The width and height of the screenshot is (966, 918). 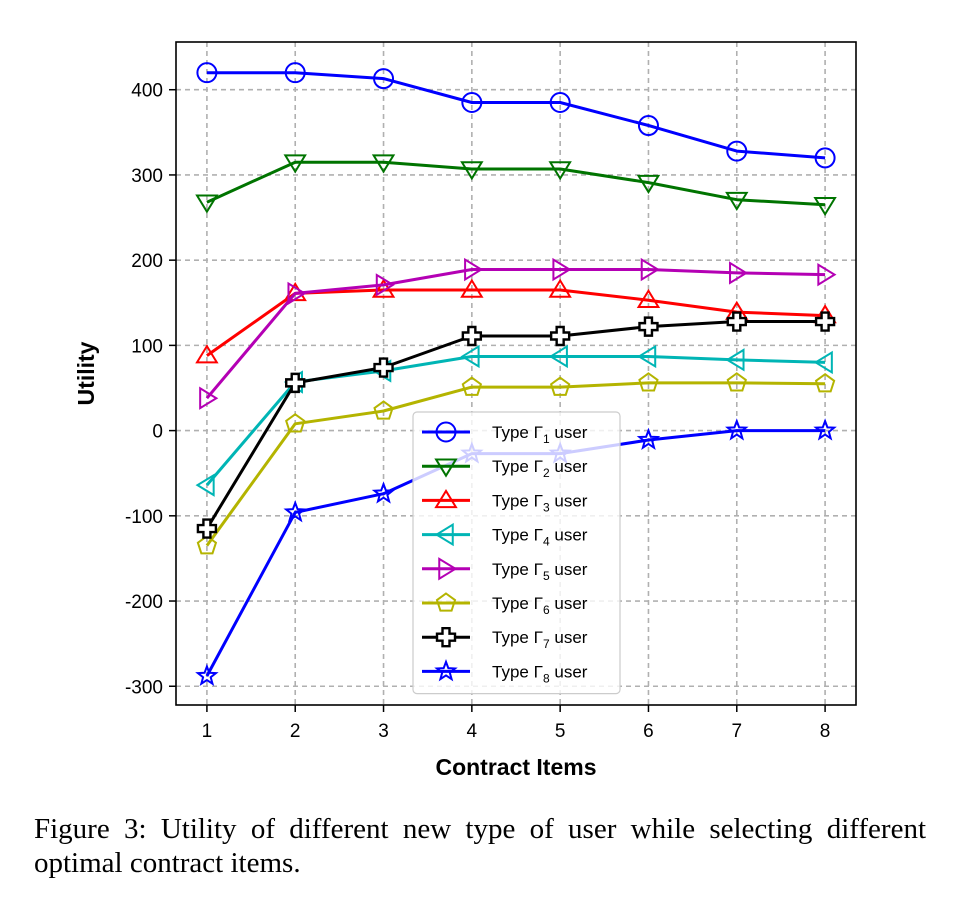 I want to click on legend-item: Type Γ5 user, so click(x=505, y=570).